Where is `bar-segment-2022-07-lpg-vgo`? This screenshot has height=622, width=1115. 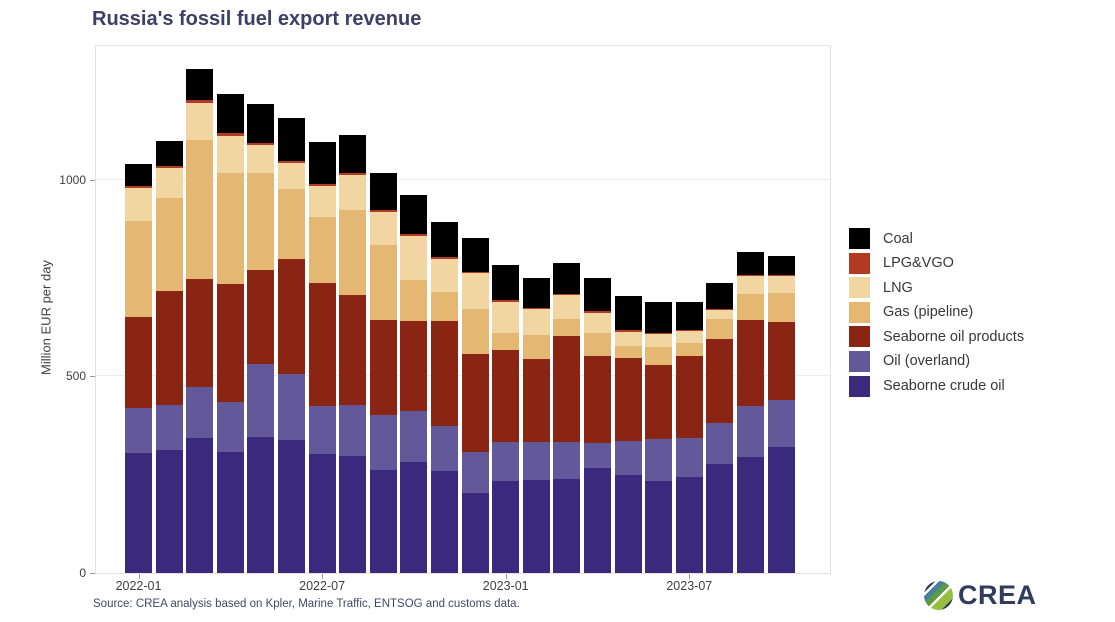 bar-segment-2022-07-lpg-vgo is located at coordinates (322, 185).